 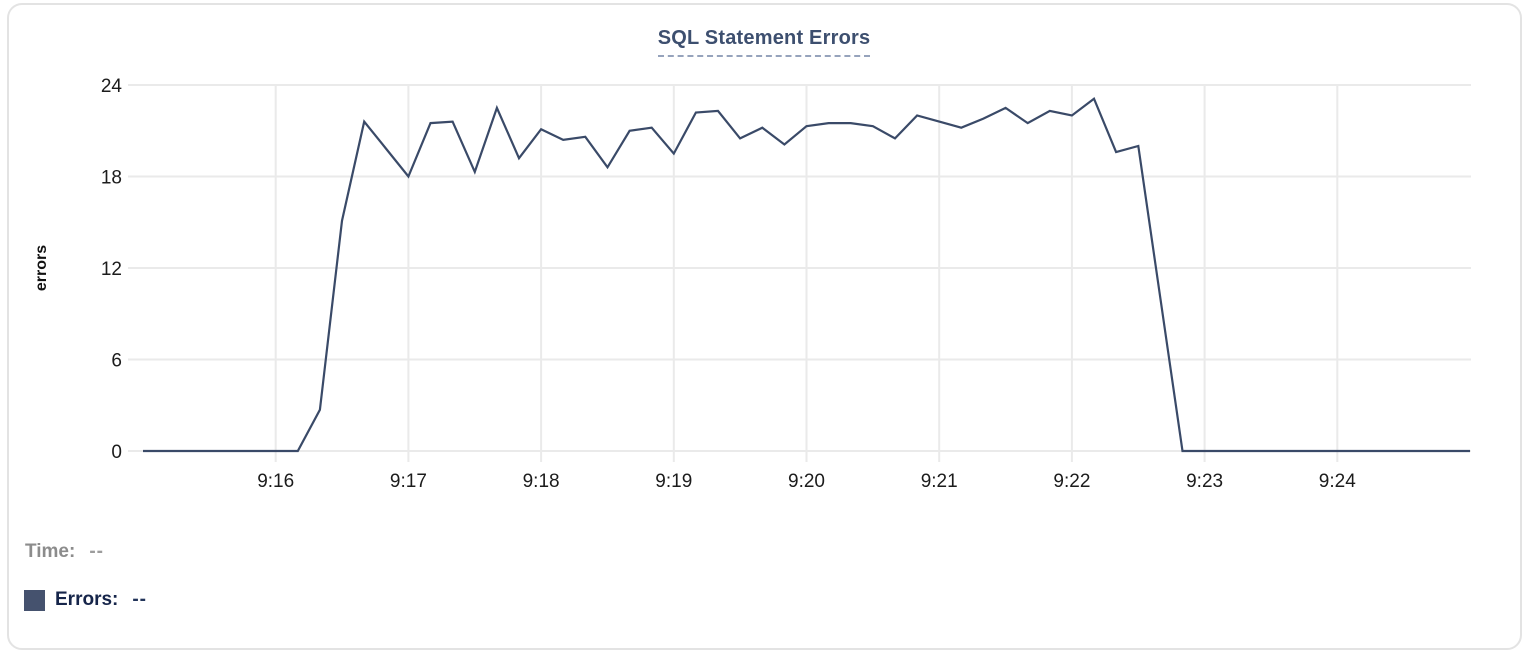 I want to click on y-axis-tick-label: 24, so click(x=112, y=86).